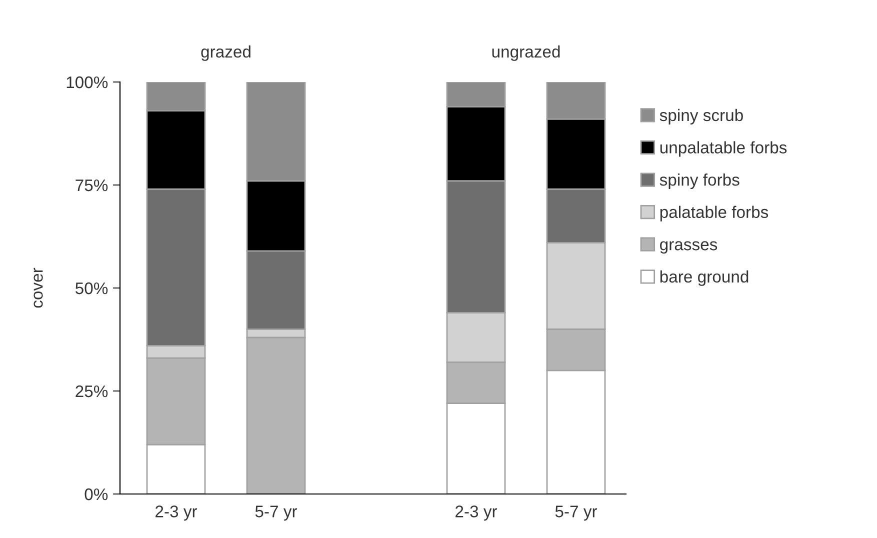 This screenshot has height=538, width=877. Describe the element at coordinates (526, 53) in the screenshot. I see `text: ungrazed` at that location.